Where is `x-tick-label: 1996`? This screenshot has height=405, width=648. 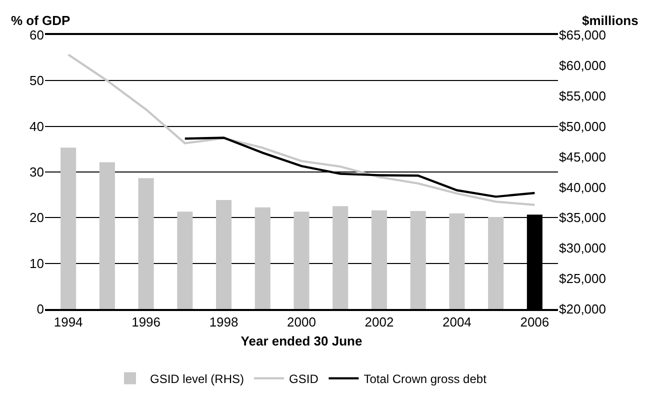
x-tick-label: 1996 is located at coordinates (146, 322).